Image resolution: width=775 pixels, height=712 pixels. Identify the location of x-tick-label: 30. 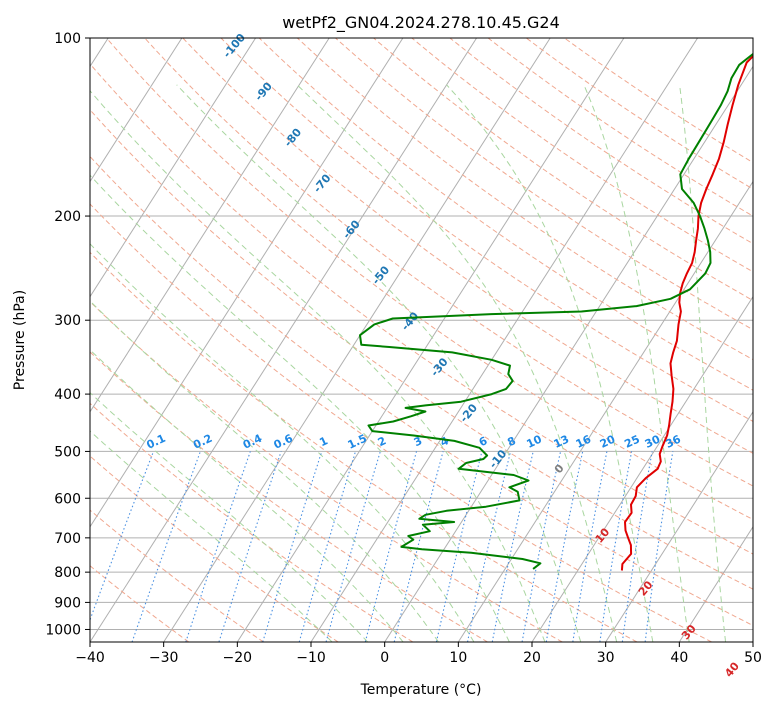
(606, 658).